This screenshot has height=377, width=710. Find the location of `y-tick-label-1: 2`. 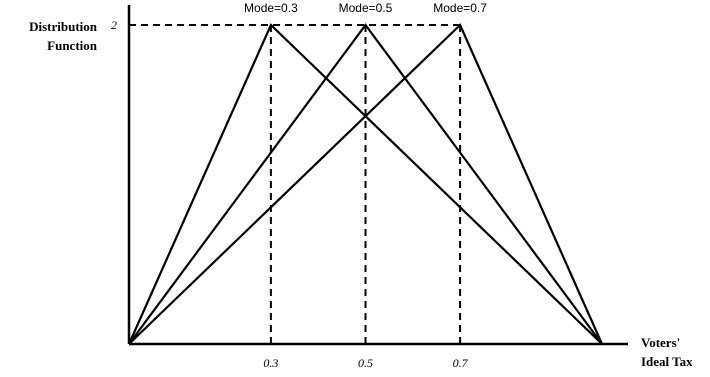

y-tick-label-1: 2 is located at coordinates (114, 25).